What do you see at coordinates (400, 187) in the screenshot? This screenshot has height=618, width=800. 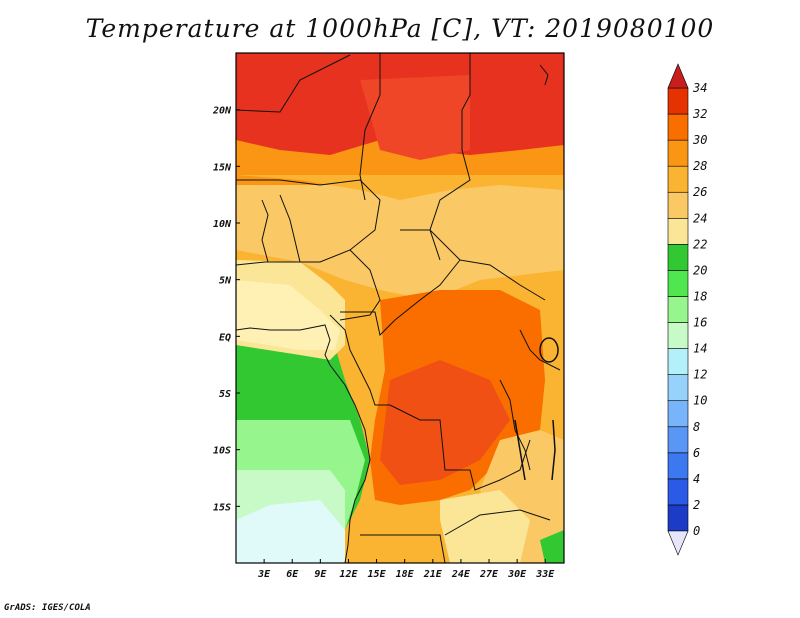 I see `field-sahel-edge` at bounding box center [400, 187].